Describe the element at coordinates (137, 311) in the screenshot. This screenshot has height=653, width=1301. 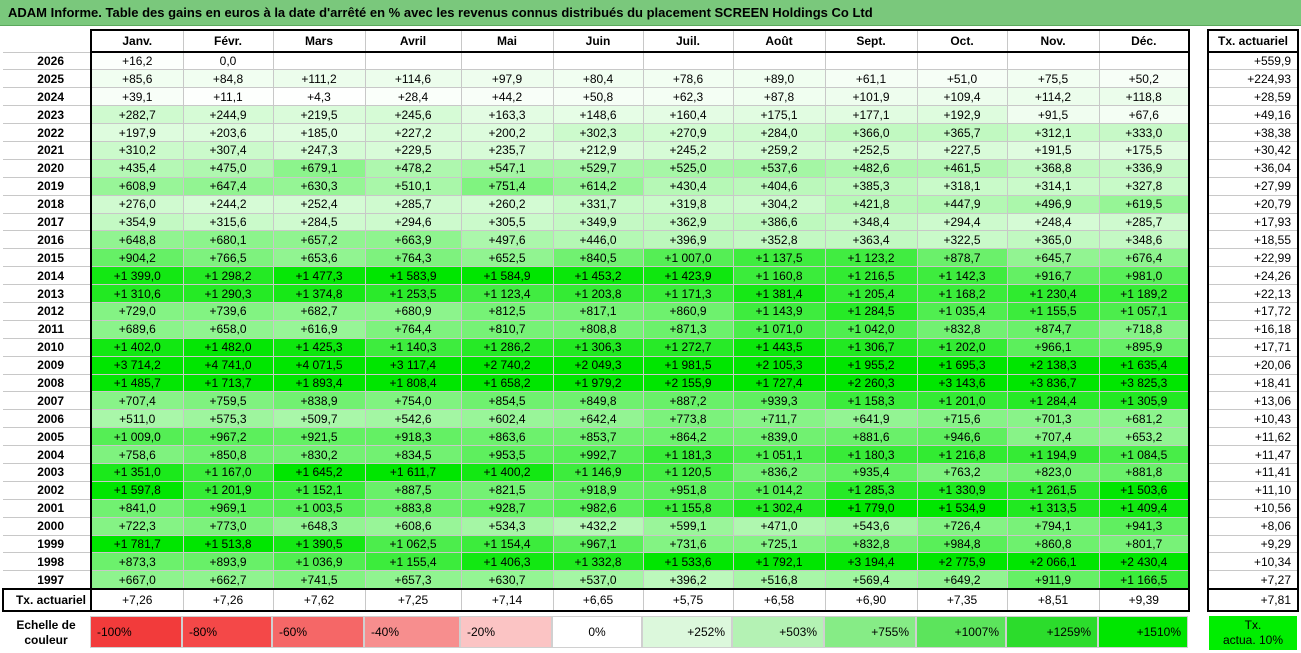
I see `gain-cell: +729,0` at that location.